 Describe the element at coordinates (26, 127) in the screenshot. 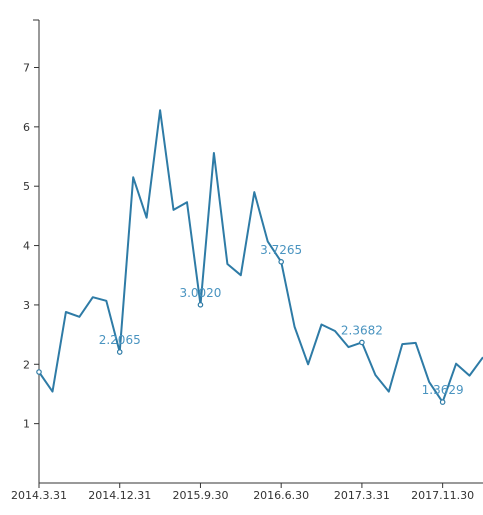

I see `y-tick-label: 6` at that location.